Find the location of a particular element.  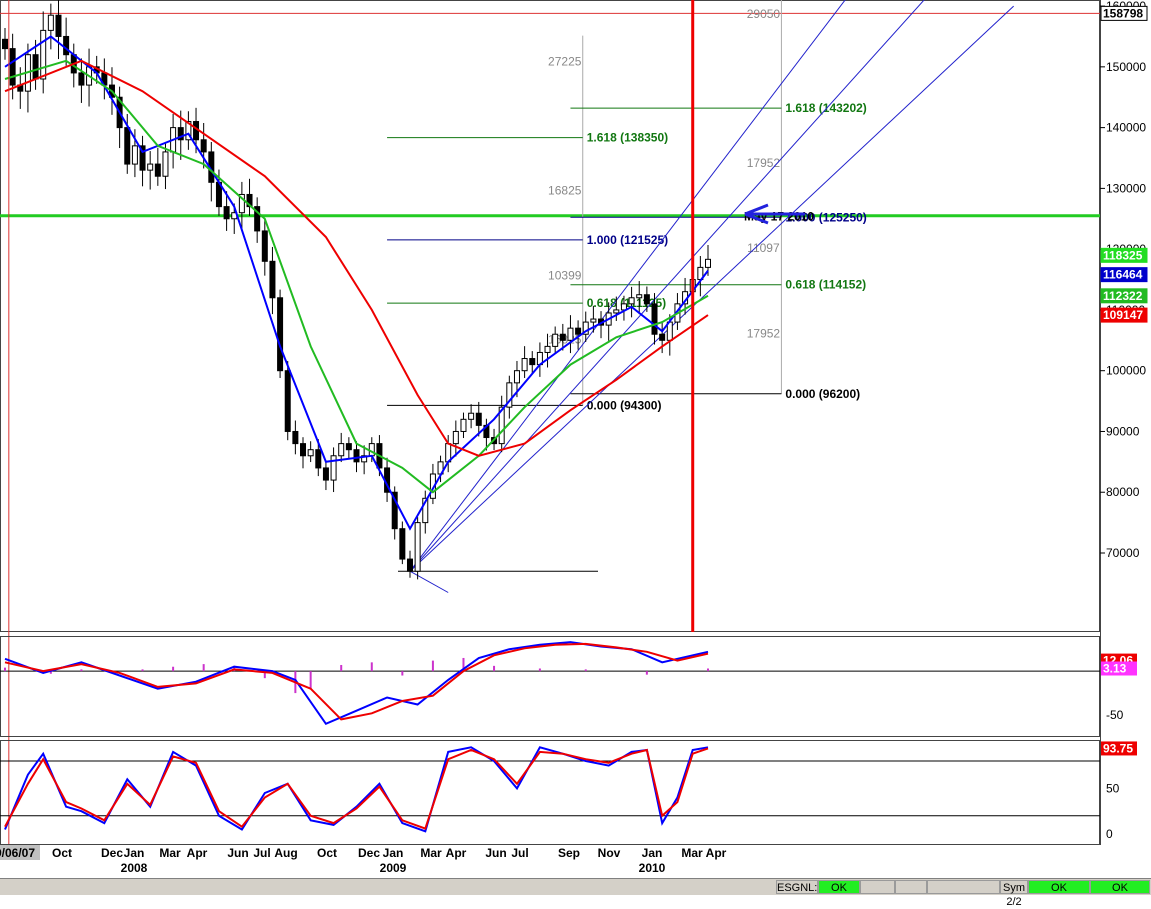

oscillator-line-ma_fast is located at coordinates (356, 683).